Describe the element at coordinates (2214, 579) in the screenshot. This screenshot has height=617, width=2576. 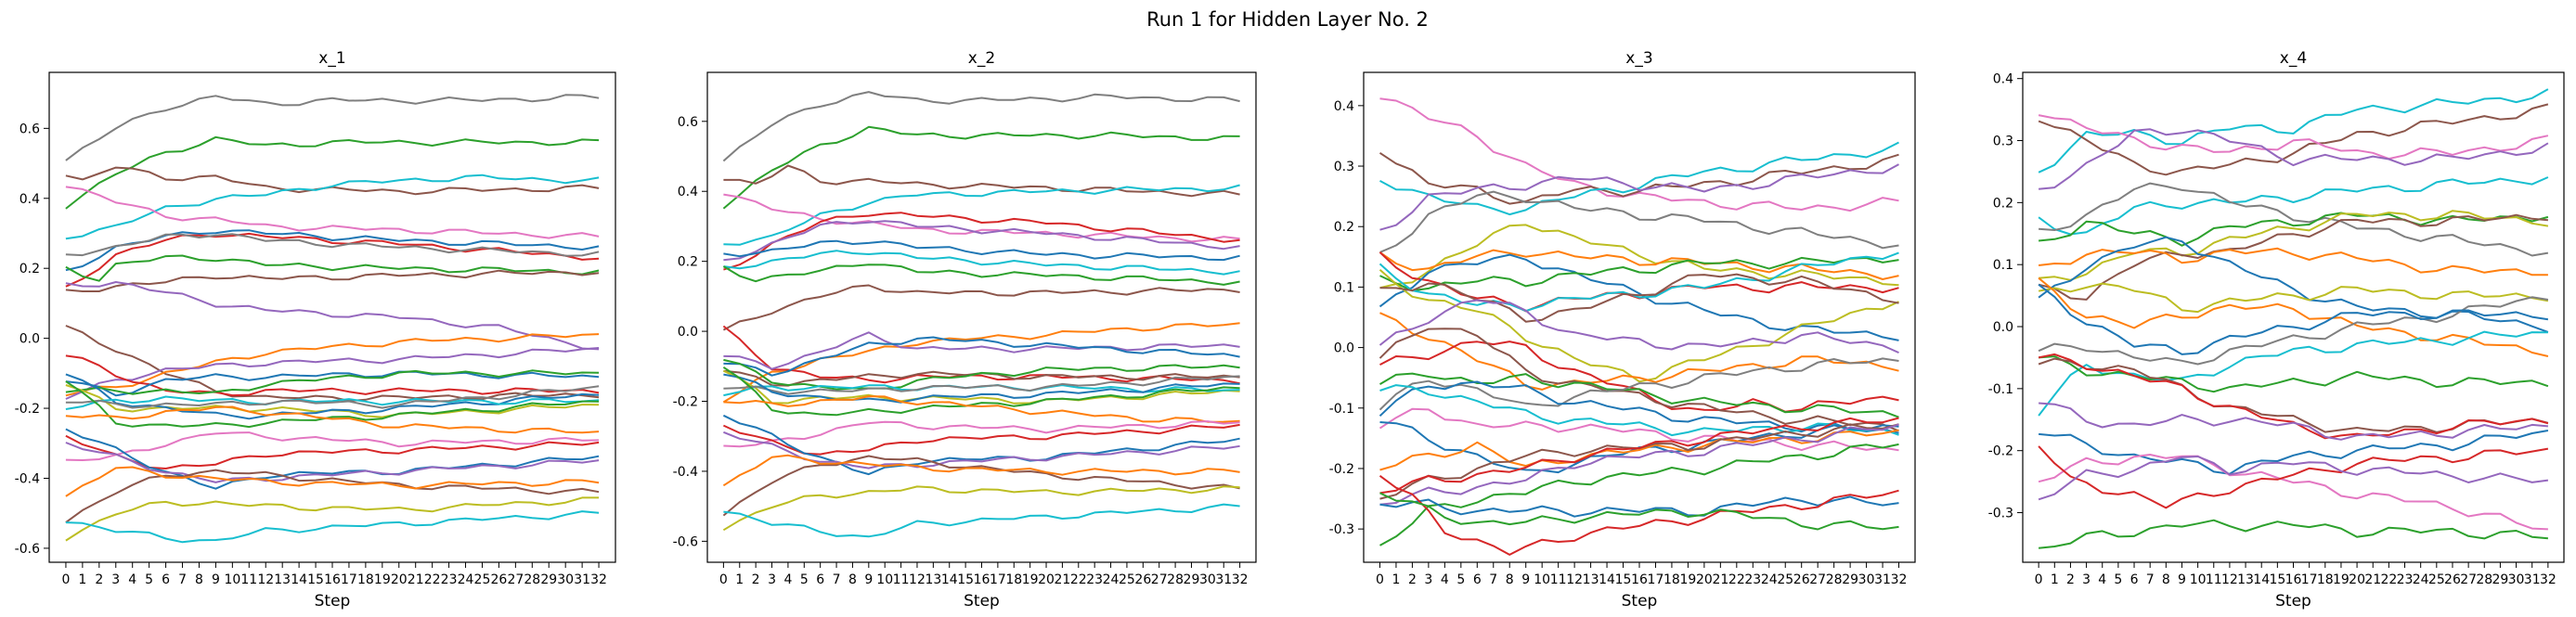
I see `x-tick-label: 11` at that location.